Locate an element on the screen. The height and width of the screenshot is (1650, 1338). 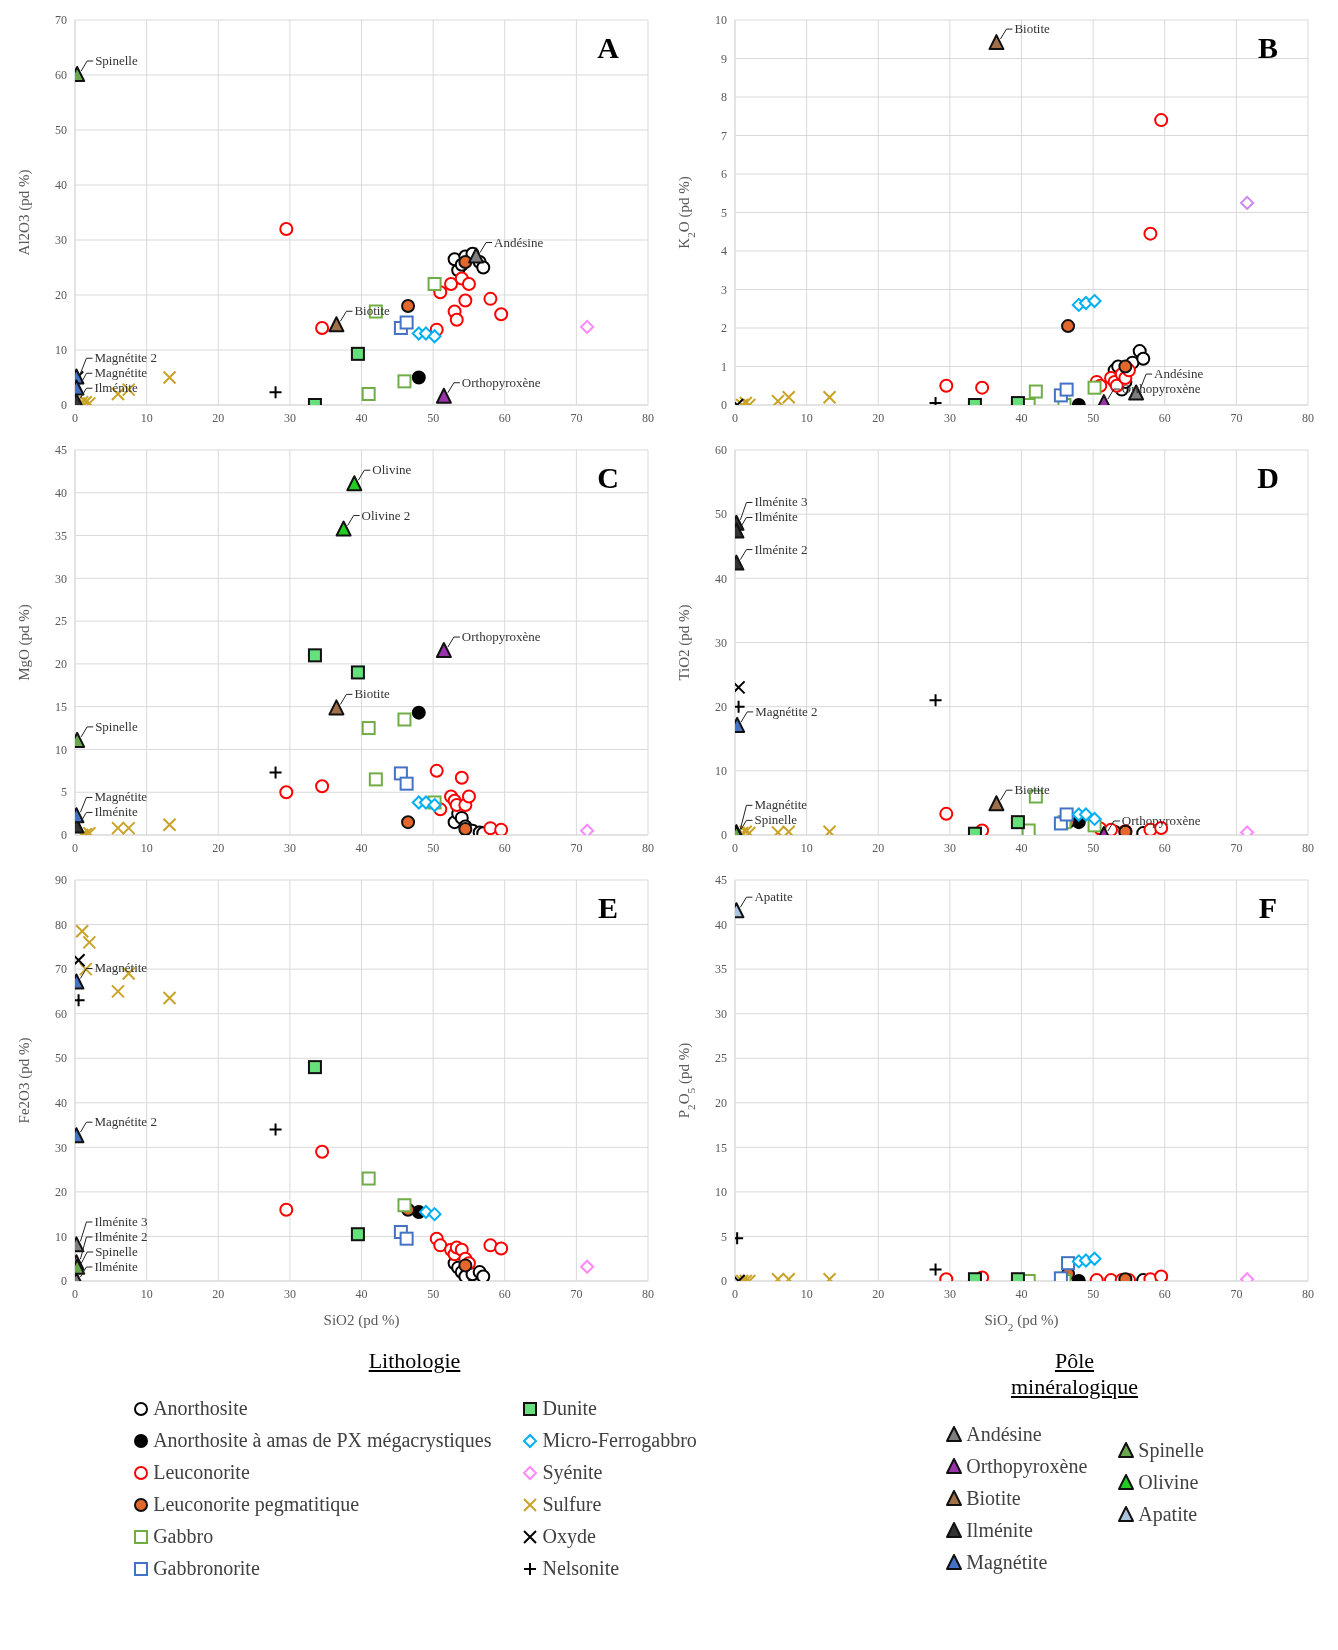
legend-title: Pôle minéralogique is located at coordinates (1074, 1374).